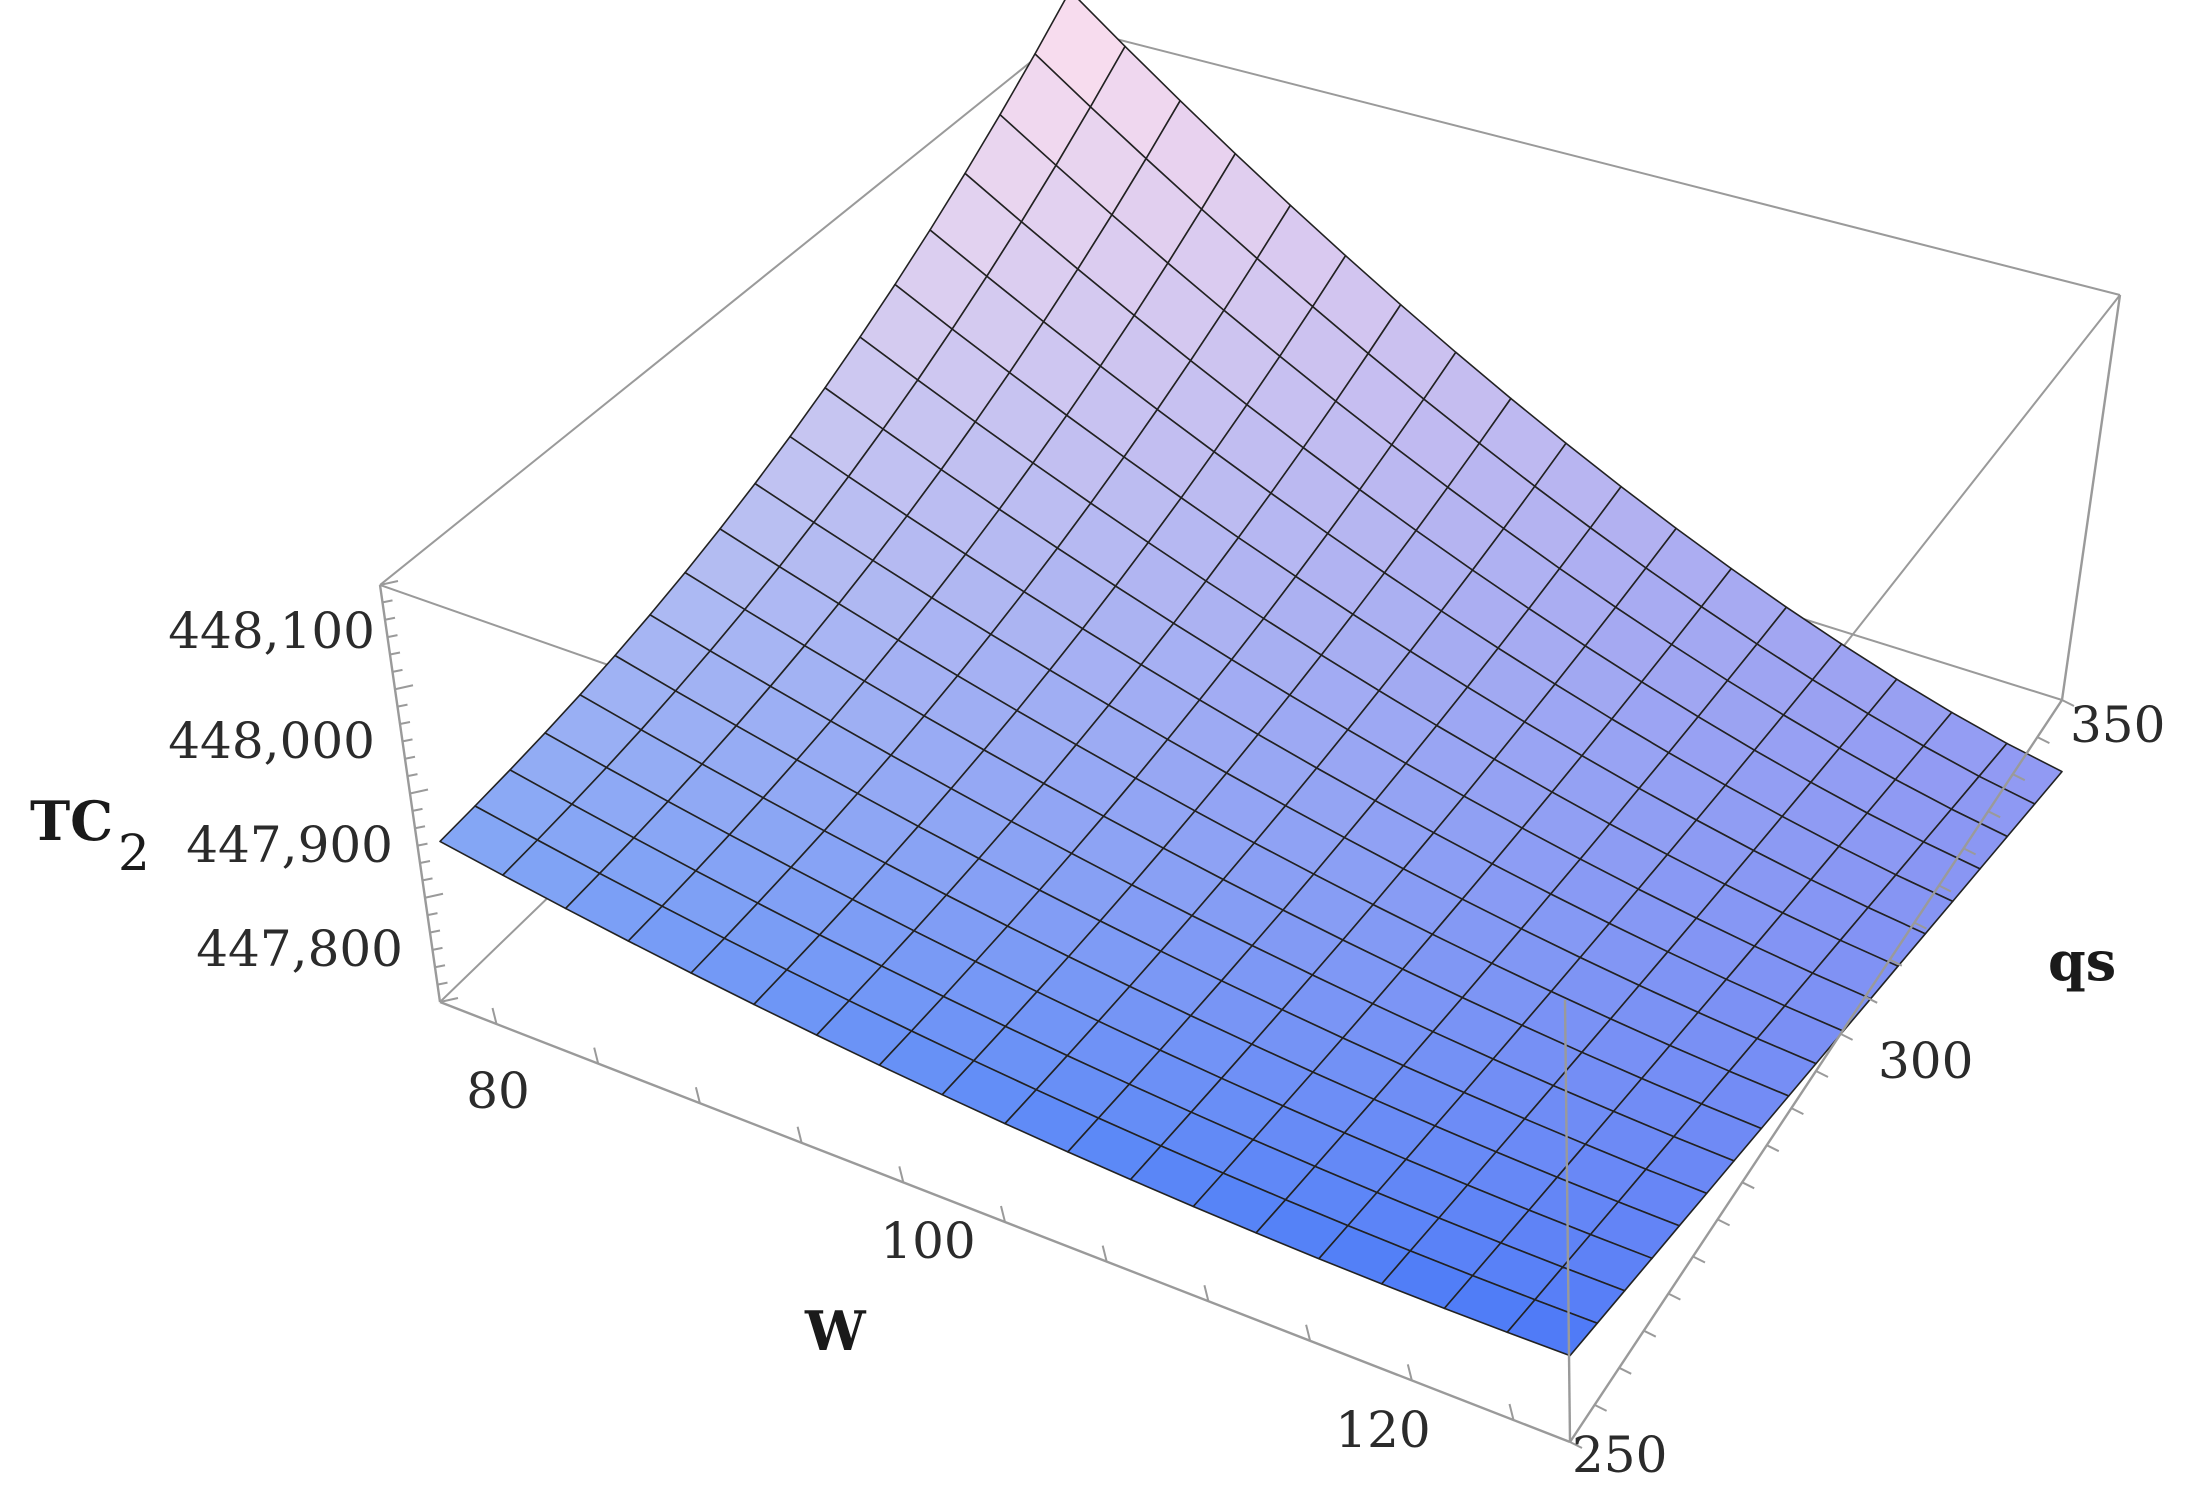 This screenshot has height=1510, width=2200. I want to click on x-tick-label: 80, so click(498, 1091).